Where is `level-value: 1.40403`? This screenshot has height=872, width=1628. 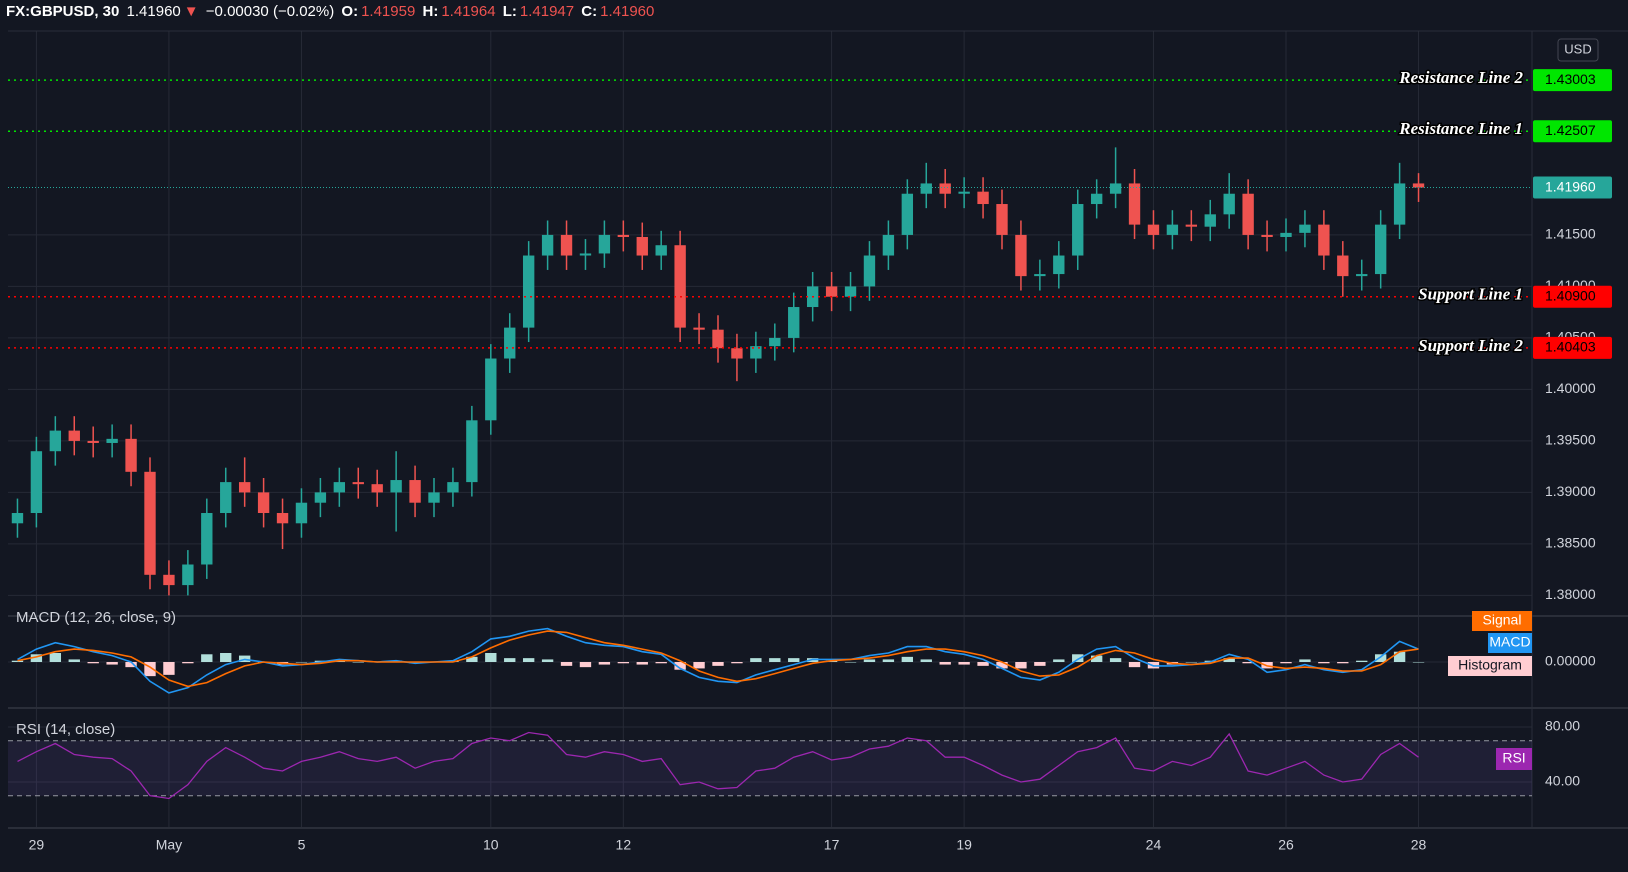 level-value: 1.40403 is located at coordinates (1570, 347).